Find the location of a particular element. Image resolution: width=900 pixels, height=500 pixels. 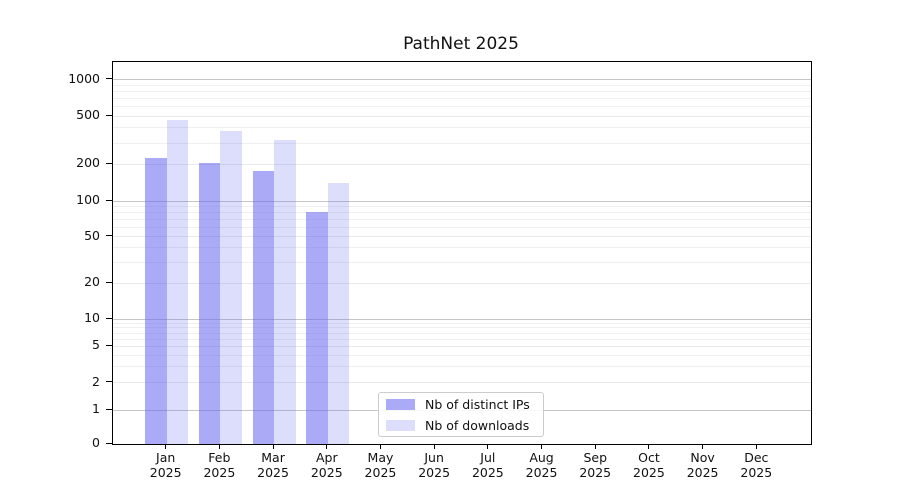

y-tick-label: 2 is located at coordinates (96, 381).